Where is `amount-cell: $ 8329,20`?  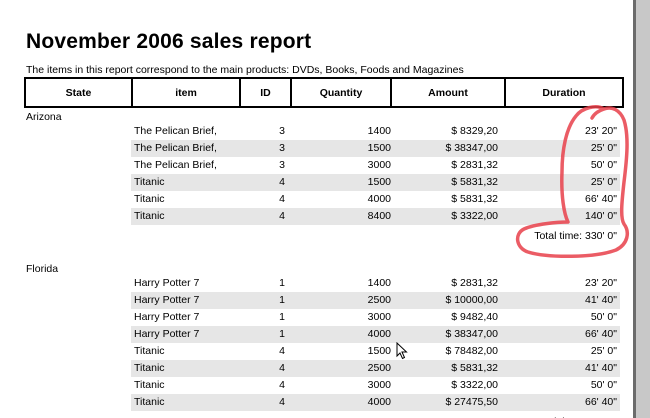 amount-cell: $ 8329,20 is located at coordinates (474, 131).